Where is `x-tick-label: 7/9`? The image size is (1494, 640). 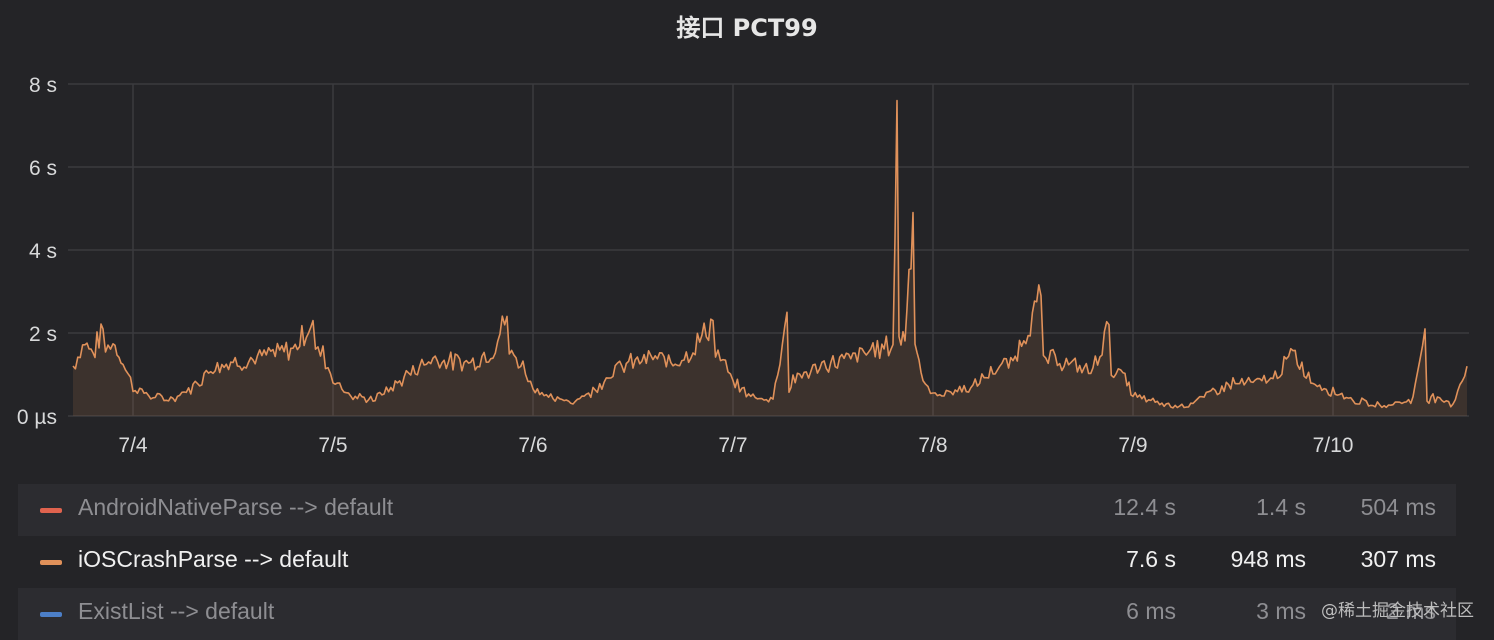 x-tick-label: 7/9 is located at coordinates (1132, 445).